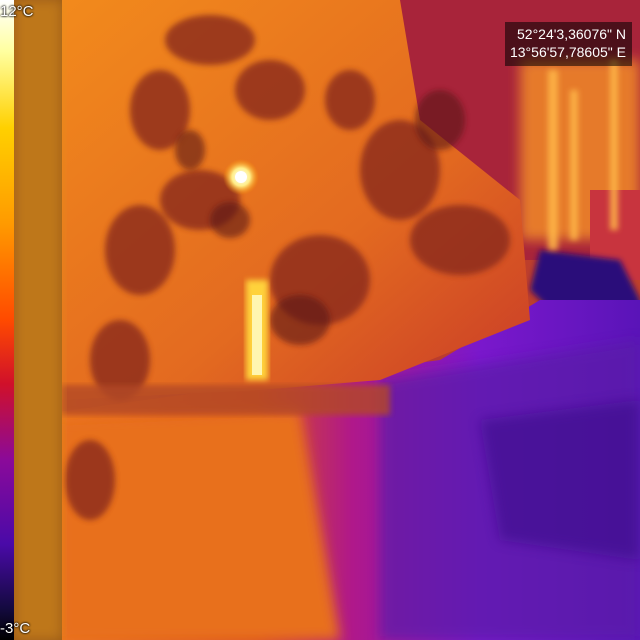 Image resolution: width=640 pixels, height=640 pixels. What do you see at coordinates (15, 628) in the screenshot?
I see `min-temperature-label: -3°C` at bounding box center [15, 628].